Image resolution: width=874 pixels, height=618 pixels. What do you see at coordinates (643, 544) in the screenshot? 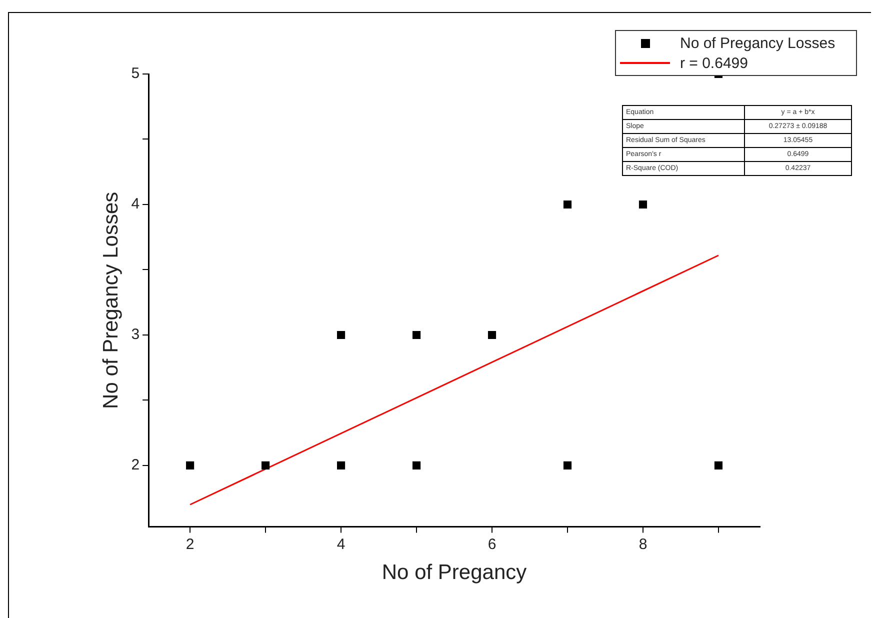
I see `x-tick-label: 8` at bounding box center [643, 544].